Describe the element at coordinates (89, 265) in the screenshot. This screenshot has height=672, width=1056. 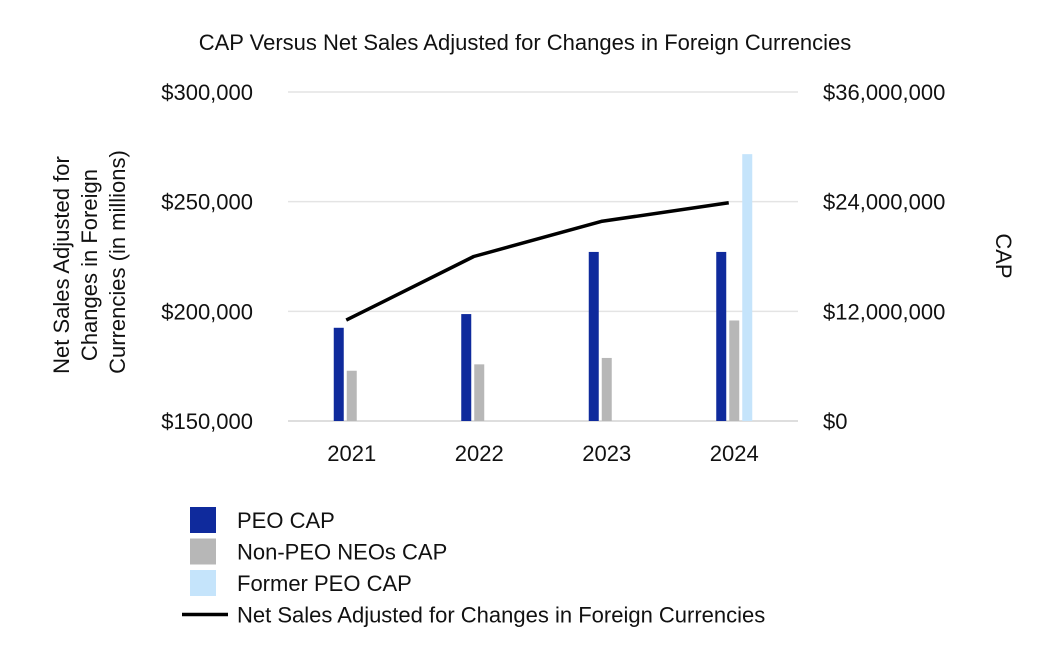
I see `left-axis-label-line-2: Changes in Foreign` at that location.